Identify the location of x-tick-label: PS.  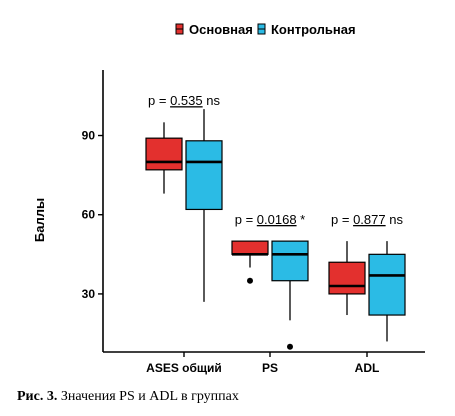
(270, 368).